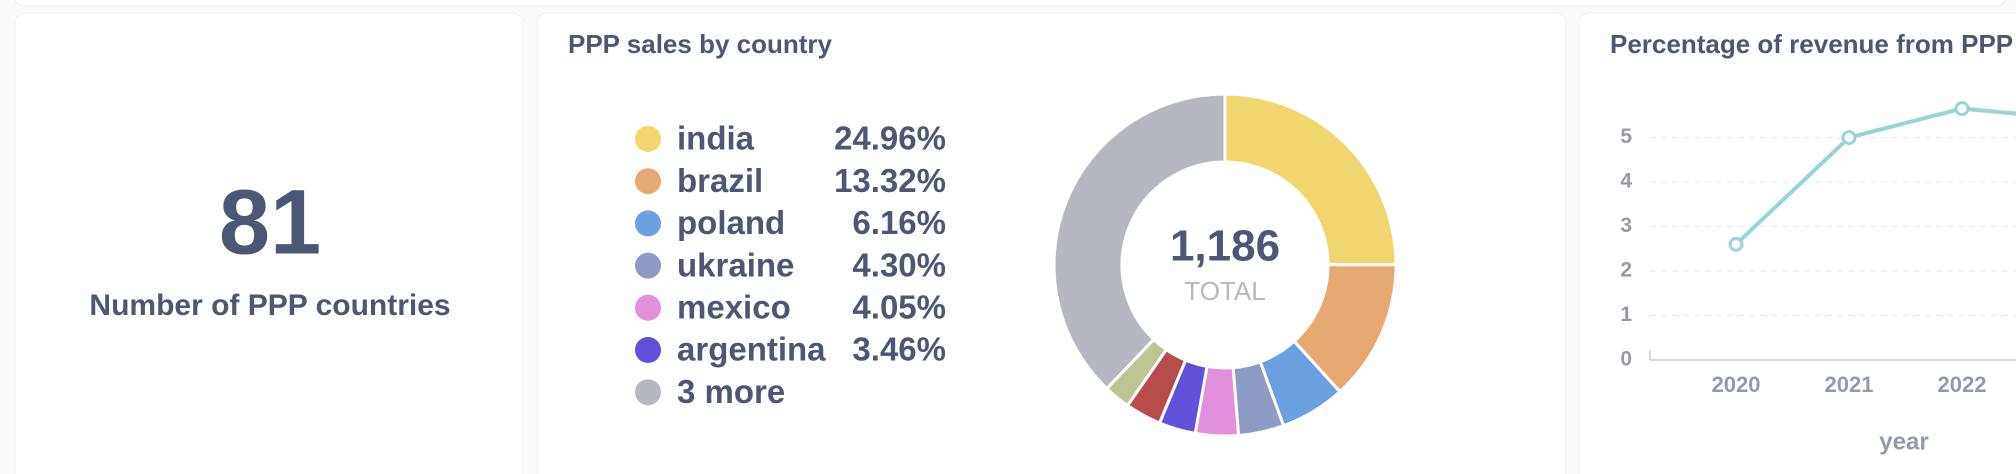  What do you see at coordinates (270, 222) in the screenshot?
I see `scalar-value: 81` at bounding box center [270, 222].